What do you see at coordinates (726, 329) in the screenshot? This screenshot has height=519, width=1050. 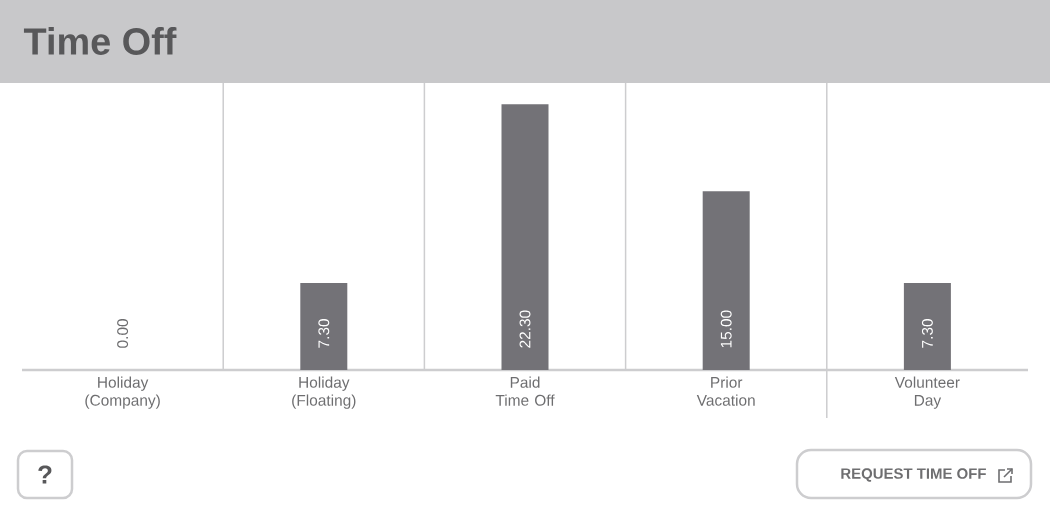 I see `data-label: 15.00` at bounding box center [726, 329].